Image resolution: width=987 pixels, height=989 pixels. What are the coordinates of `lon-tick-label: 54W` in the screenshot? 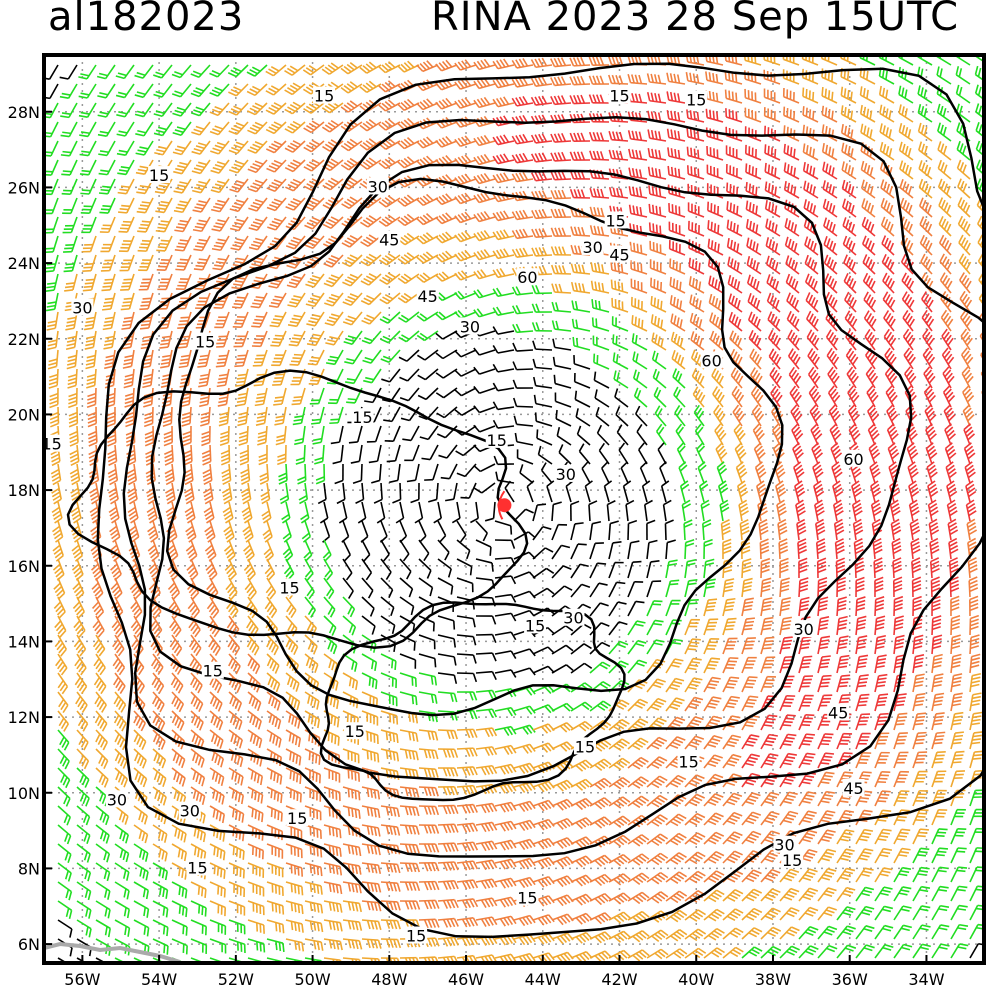 It's located at (159, 979).